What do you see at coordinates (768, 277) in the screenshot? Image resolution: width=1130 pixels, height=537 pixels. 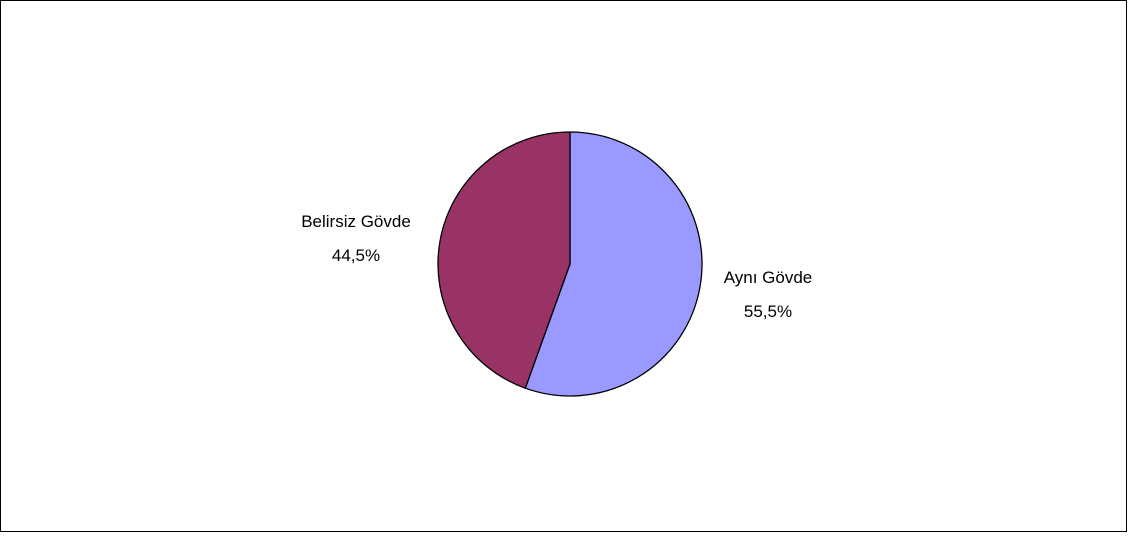 I see `slice-label-name-1: Aynı Gövde` at bounding box center [768, 277].